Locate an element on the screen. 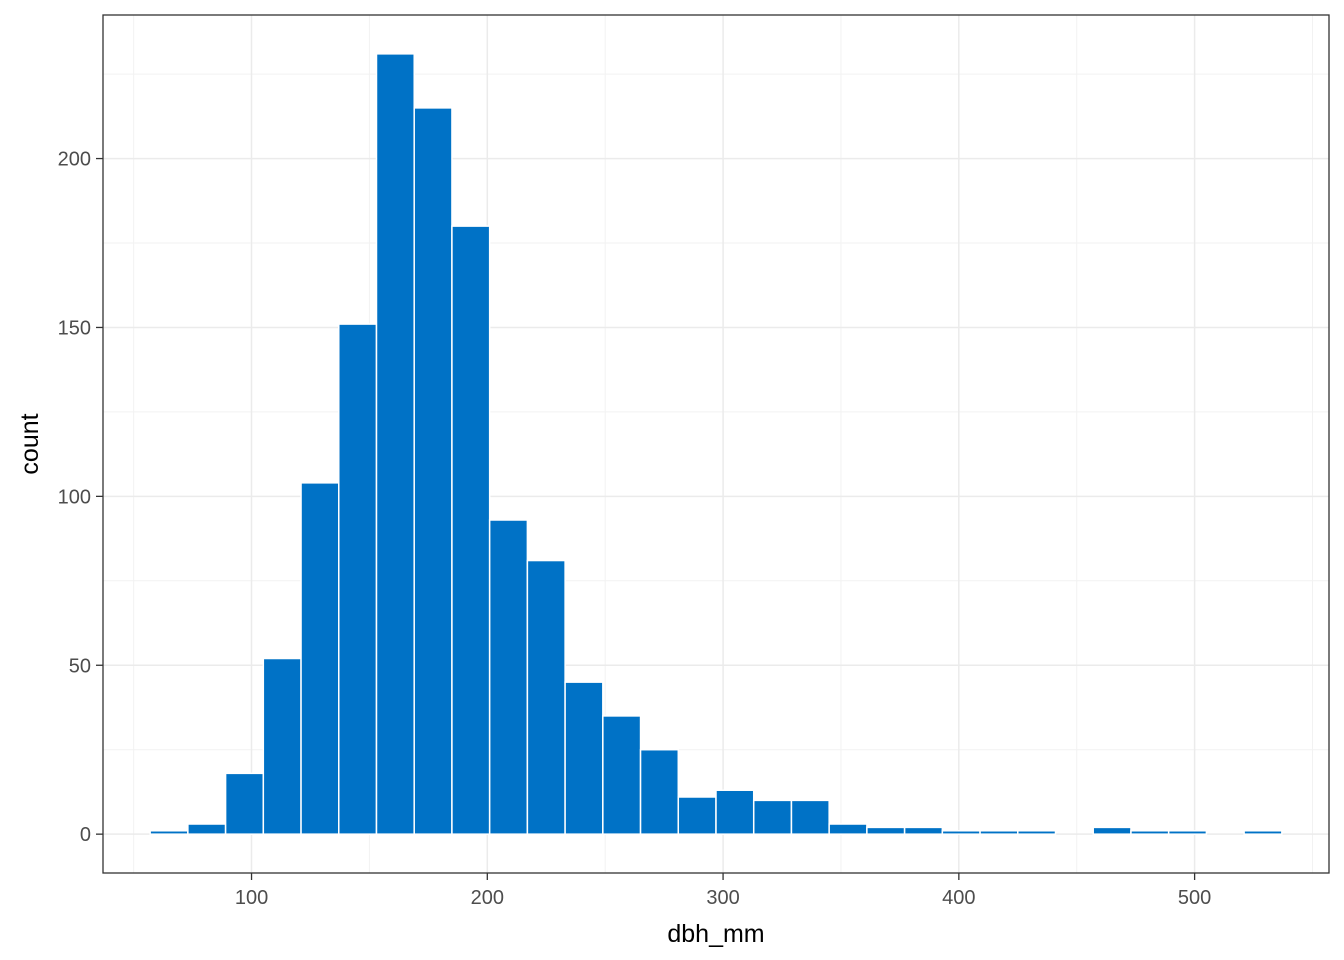  x-tick-label: 500 is located at coordinates (1194, 898).